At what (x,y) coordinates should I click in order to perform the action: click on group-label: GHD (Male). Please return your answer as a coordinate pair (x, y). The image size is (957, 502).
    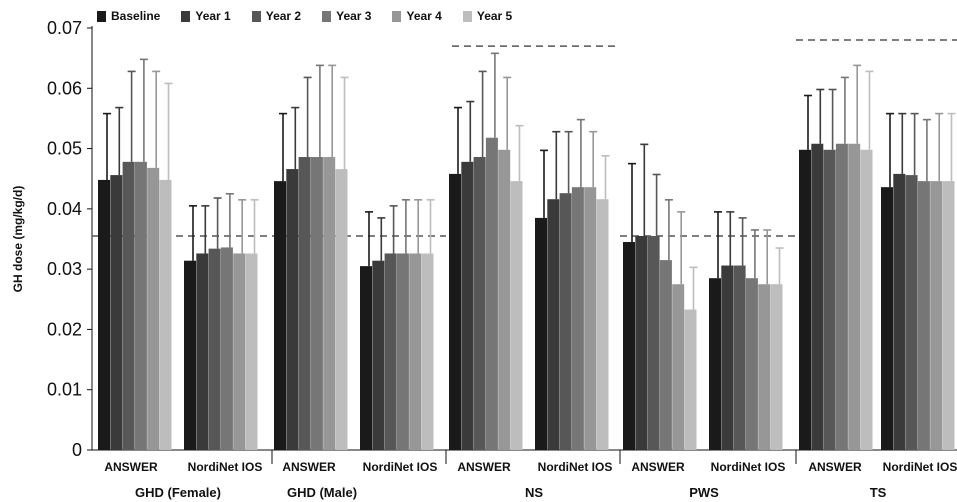
    Looking at the image, I should click on (322, 492).